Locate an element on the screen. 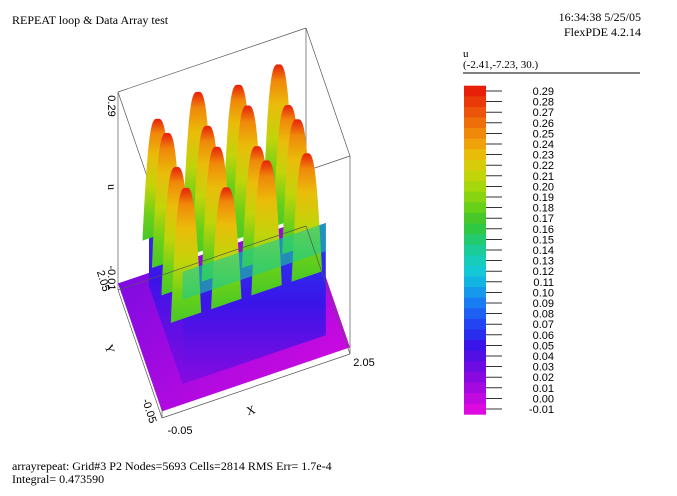 The height and width of the screenshot is (496, 677). timestamp: 16:34:38 5/25/05 is located at coordinates (599, 17).